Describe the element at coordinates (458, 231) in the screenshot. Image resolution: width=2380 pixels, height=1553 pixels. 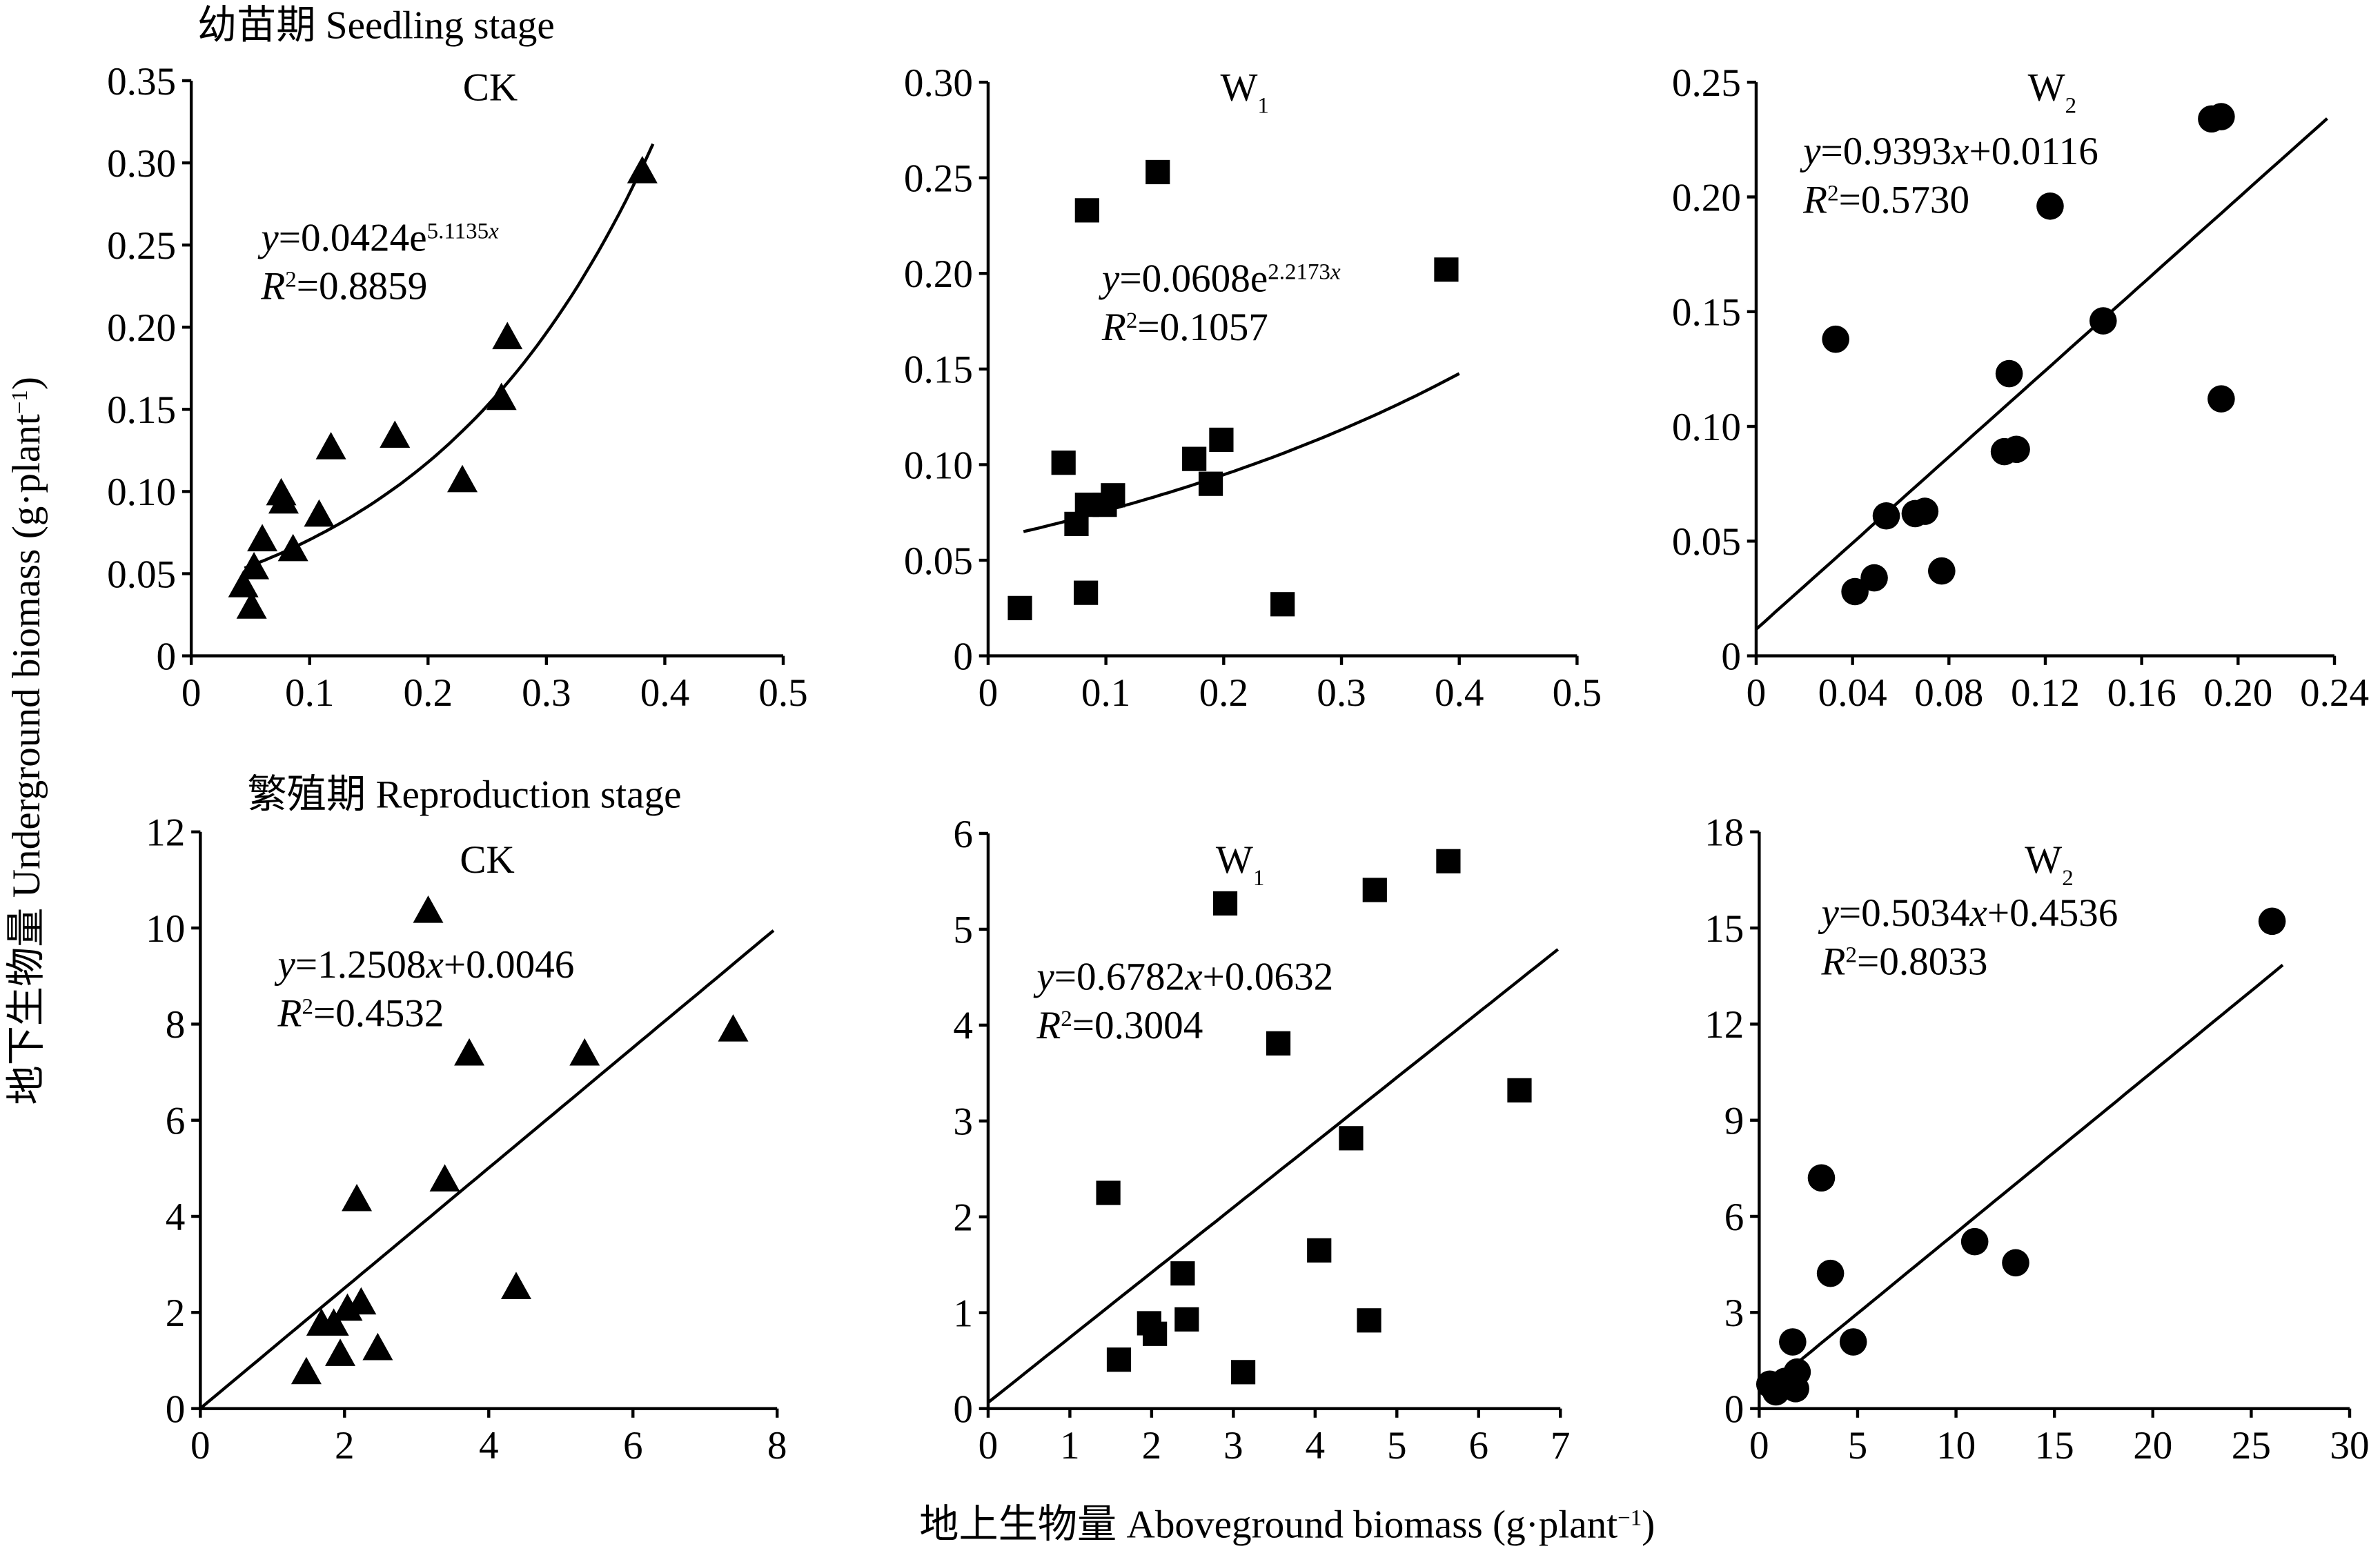
I see `text-part: 5.1135` at that location.